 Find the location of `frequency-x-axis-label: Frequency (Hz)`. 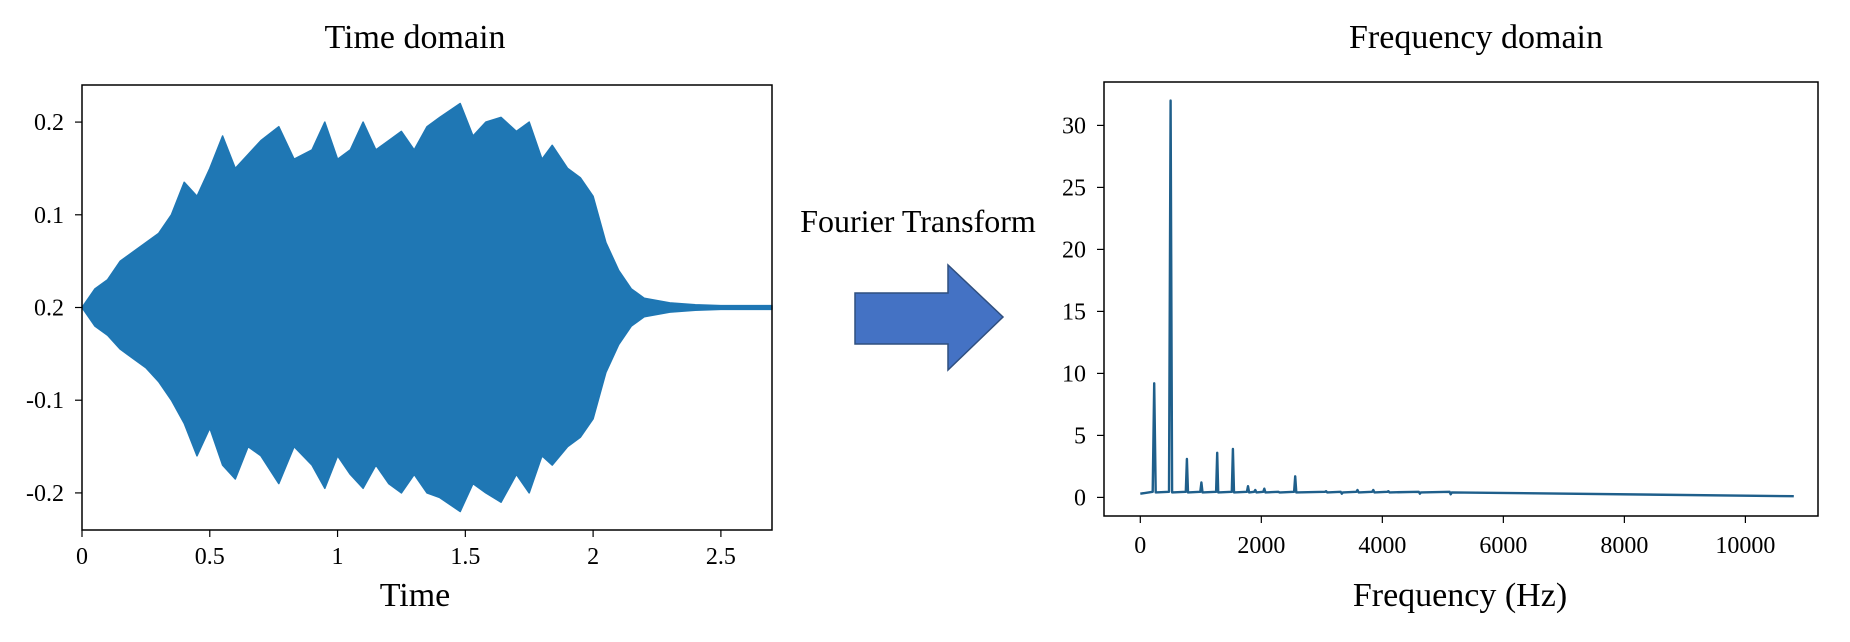

frequency-x-axis-label: Frequency (Hz) is located at coordinates (1460, 595).